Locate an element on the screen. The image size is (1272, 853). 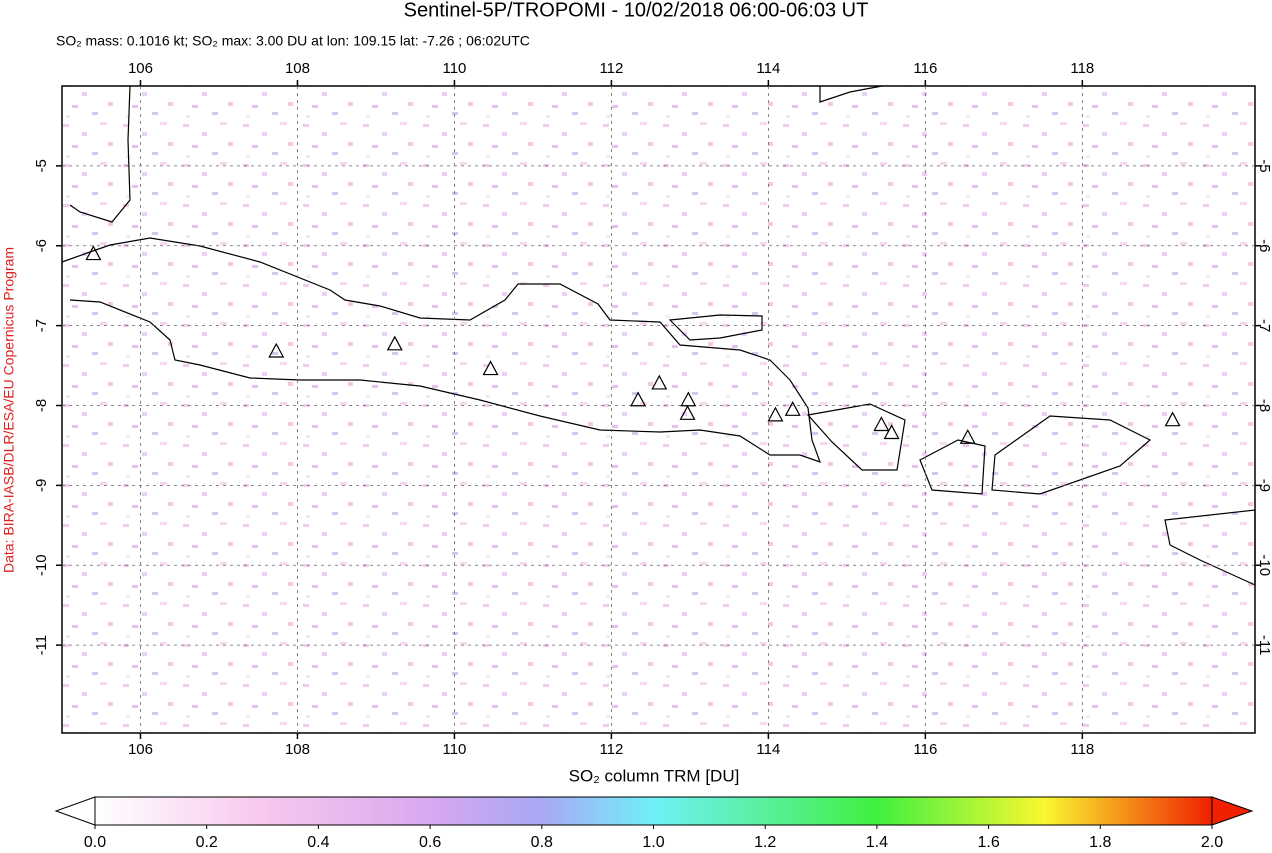
colorbar-label: SO₂ column TRM [DU] is located at coordinates (654, 775).